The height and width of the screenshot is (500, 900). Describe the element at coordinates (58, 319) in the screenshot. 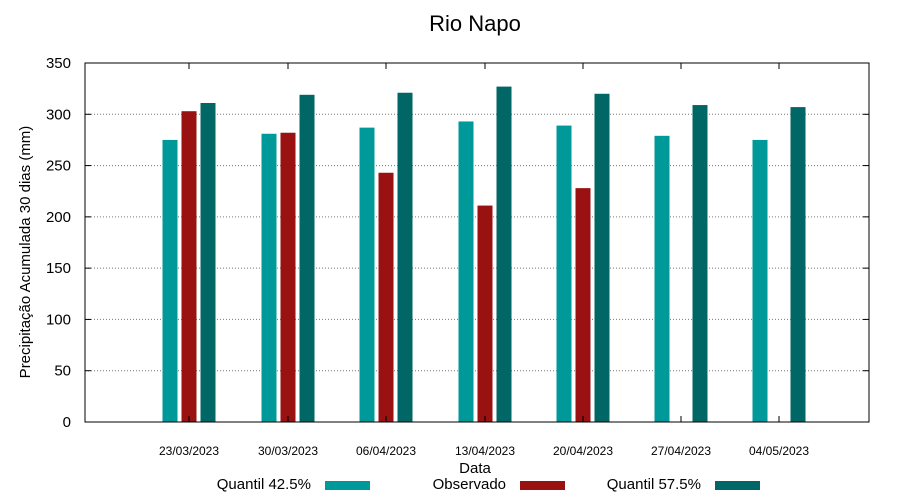

I see `y-tick-label: 100` at that location.